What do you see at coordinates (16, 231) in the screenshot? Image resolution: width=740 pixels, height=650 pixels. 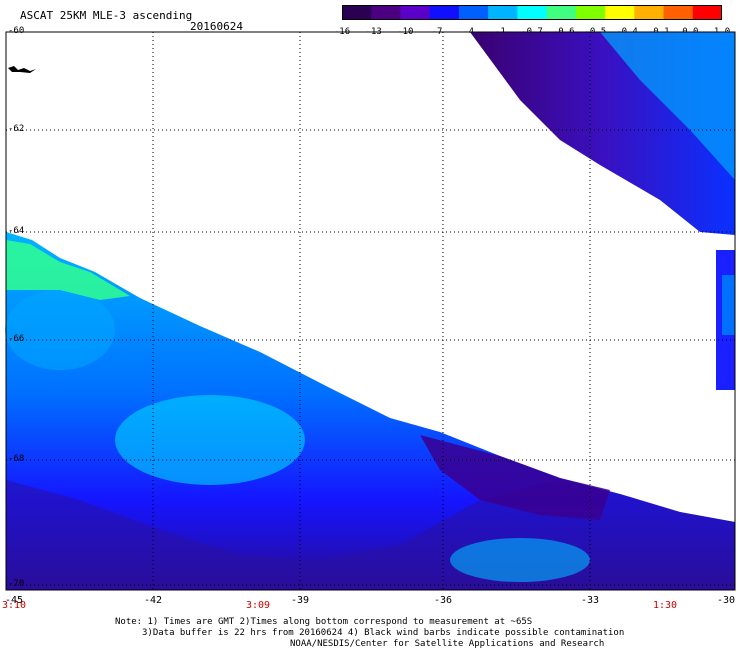 I see `lat-label: -64` at bounding box center [16, 231].